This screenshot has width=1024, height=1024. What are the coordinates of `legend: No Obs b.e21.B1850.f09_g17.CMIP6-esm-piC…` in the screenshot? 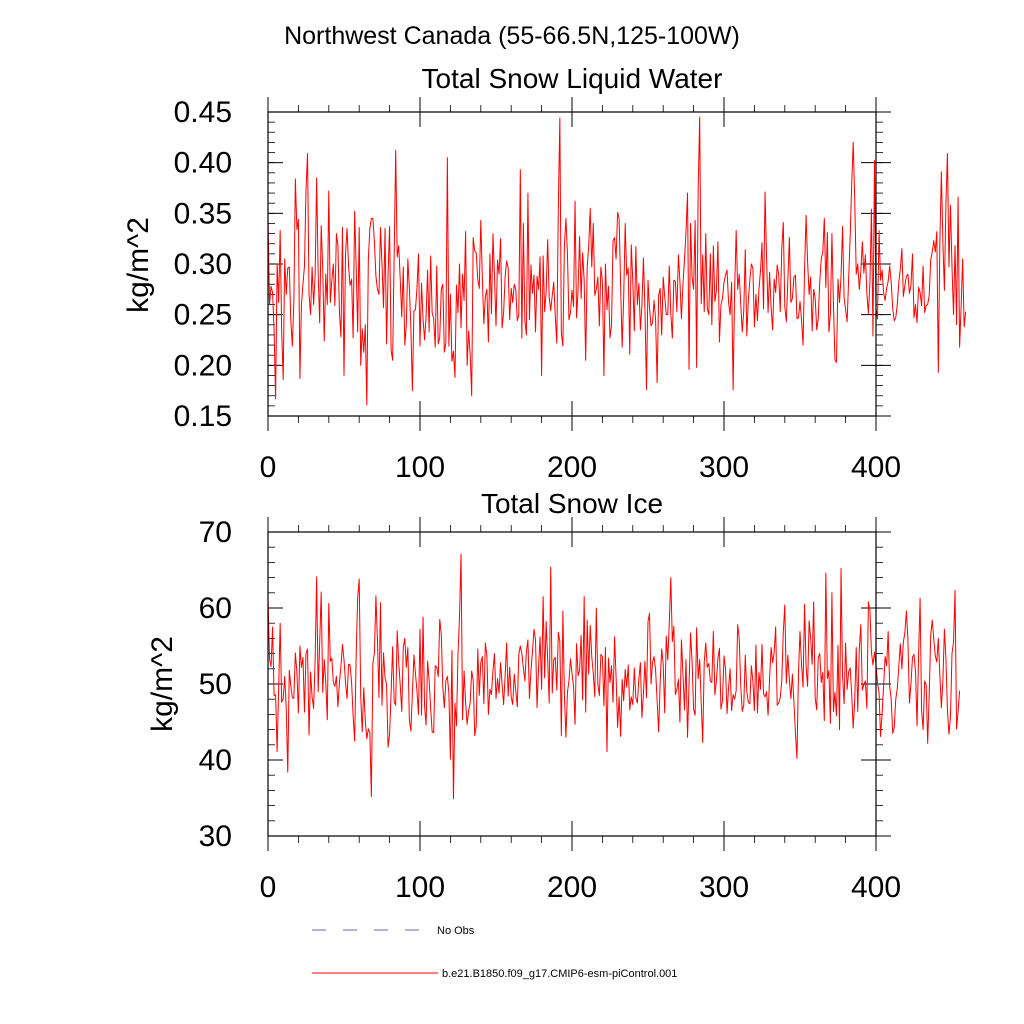 It's located at (494, 952).